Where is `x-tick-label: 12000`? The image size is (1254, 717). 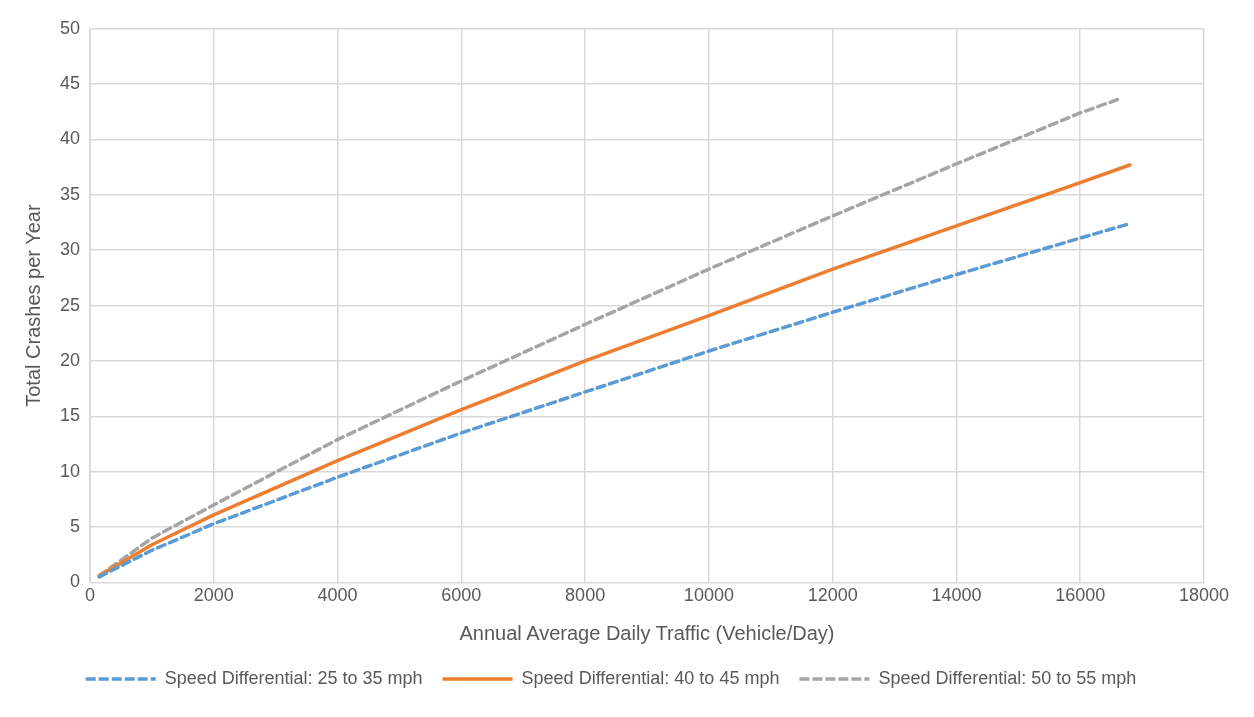
x-tick-label: 12000 is located at coordinates (832, 595).